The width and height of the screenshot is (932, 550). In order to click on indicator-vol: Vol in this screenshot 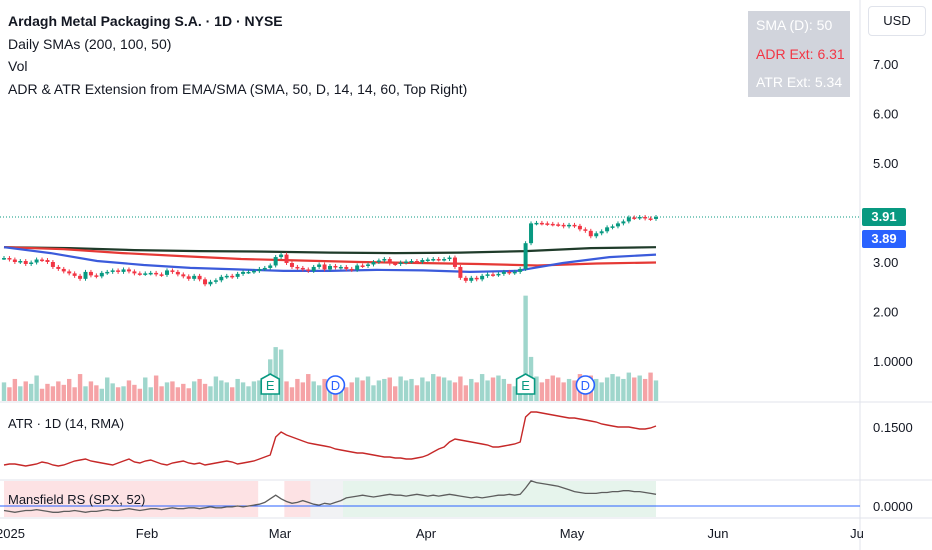, I will do `click(18, 66)`.